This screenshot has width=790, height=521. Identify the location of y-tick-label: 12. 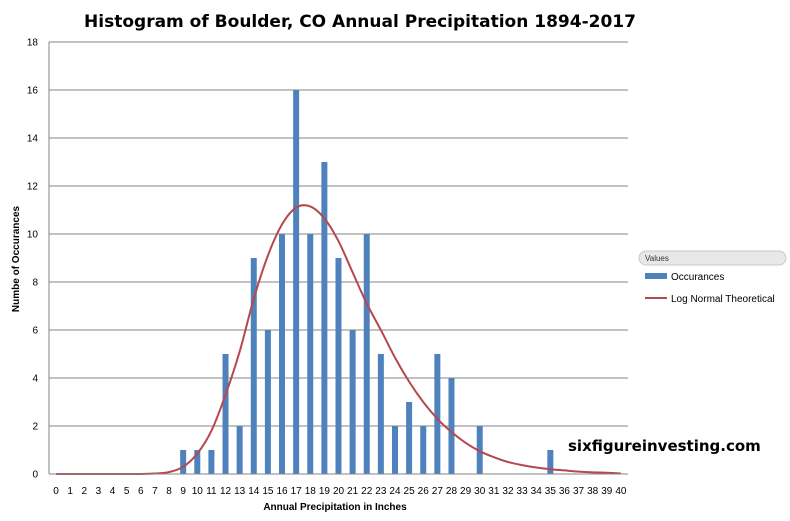
(33, 187).